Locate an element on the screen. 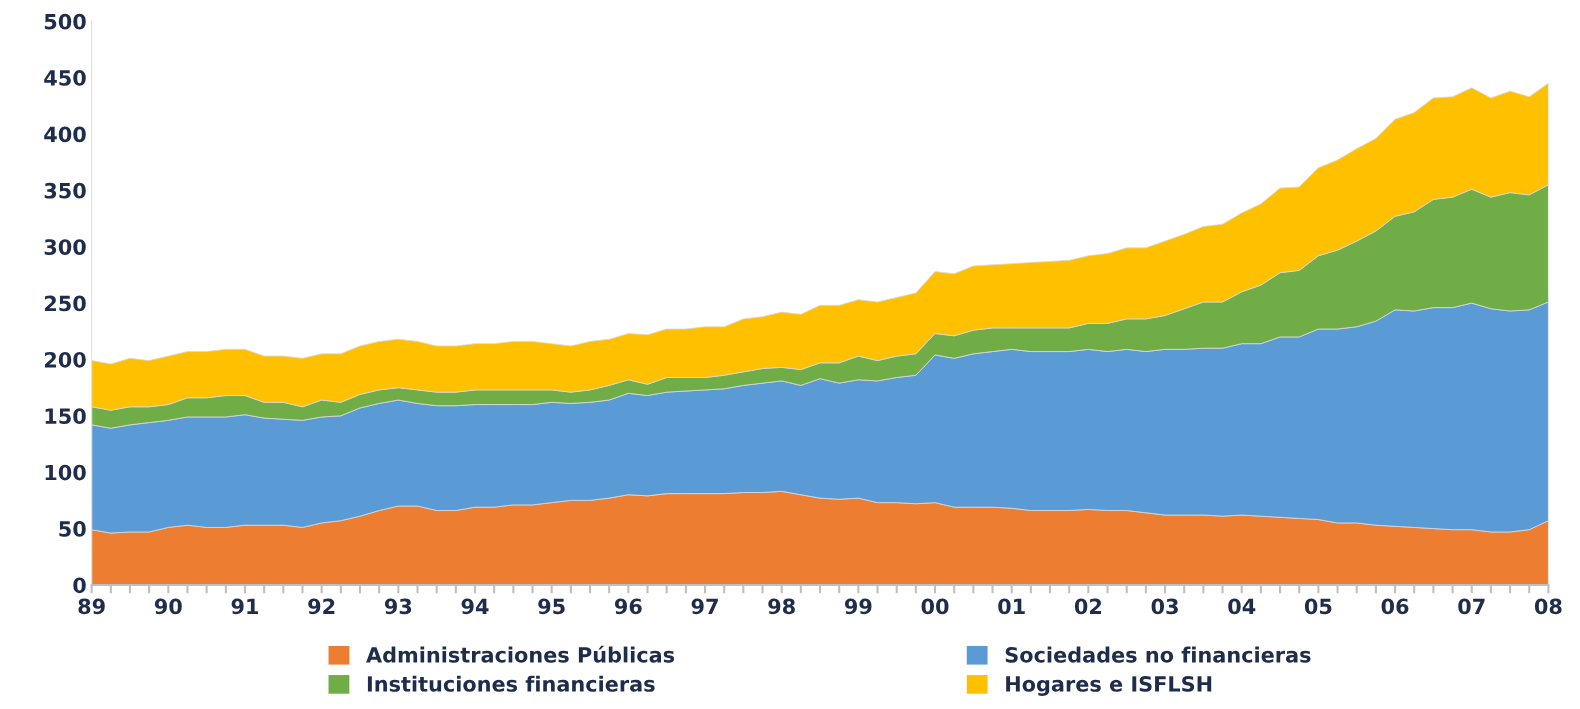  legend-label: Sociedades no financieras is located at coordinates (1158, 654).